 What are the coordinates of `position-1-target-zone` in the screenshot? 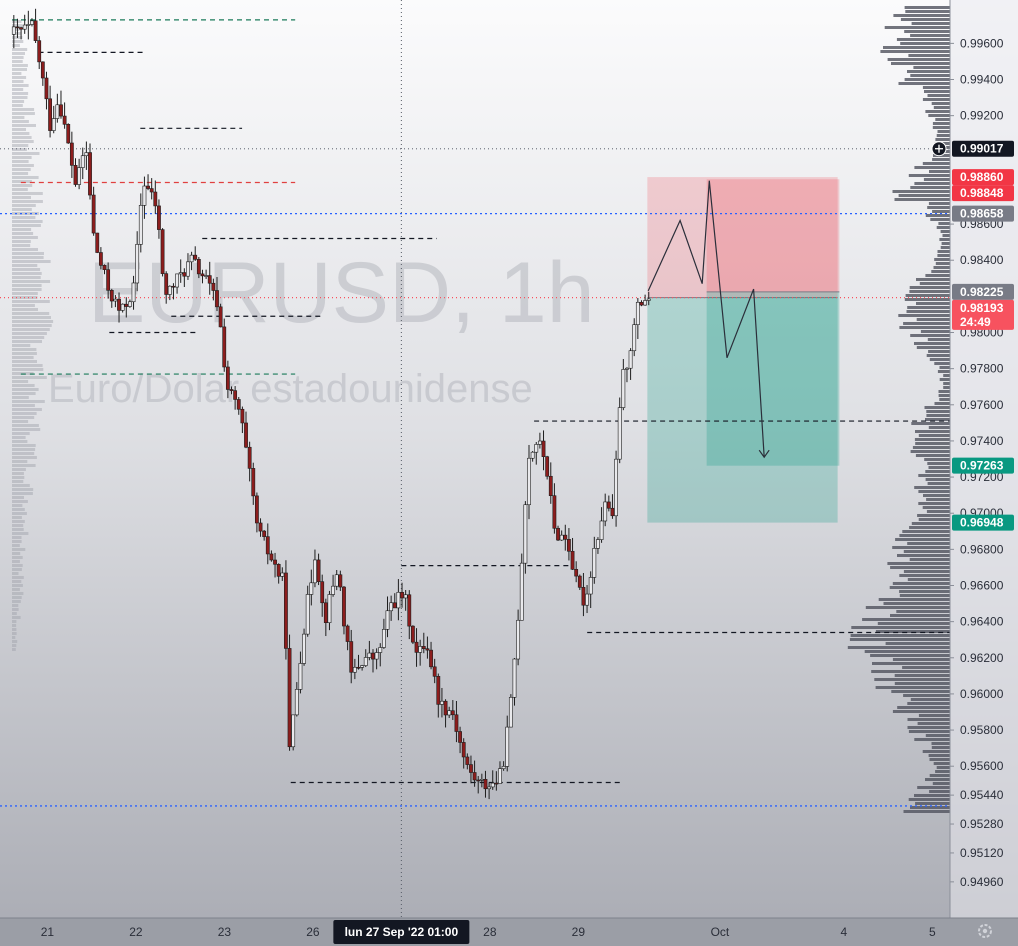 It's located at (773, 378).